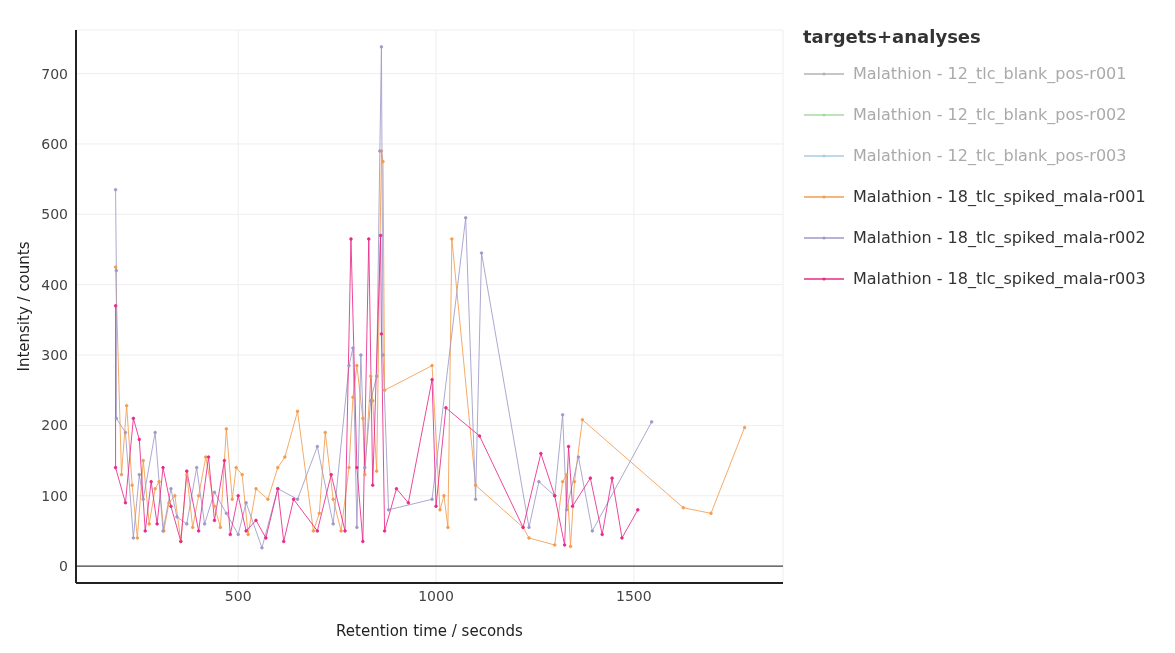 The width and height of the screenshot is (1175, 653). Describe the element at coordinates (63, 566) in the screenshot. I see `y-tick-label: 0` at that location.